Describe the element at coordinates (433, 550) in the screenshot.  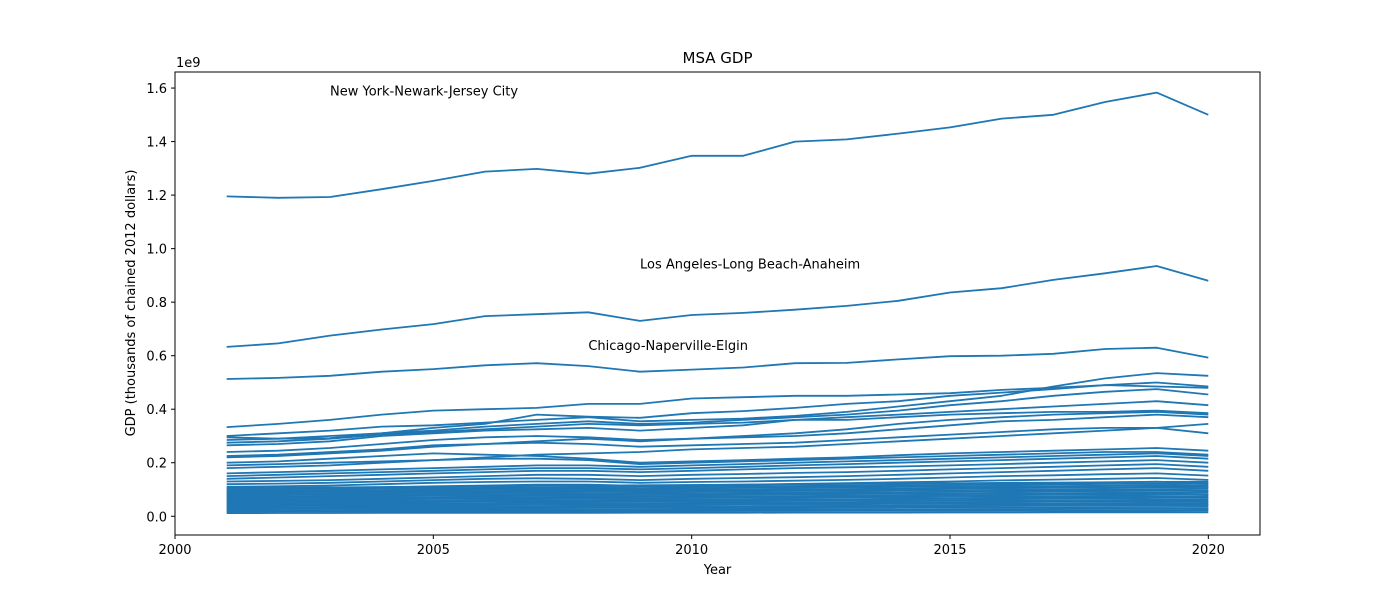
I see `x-tick-label-1: 2005` at that location.